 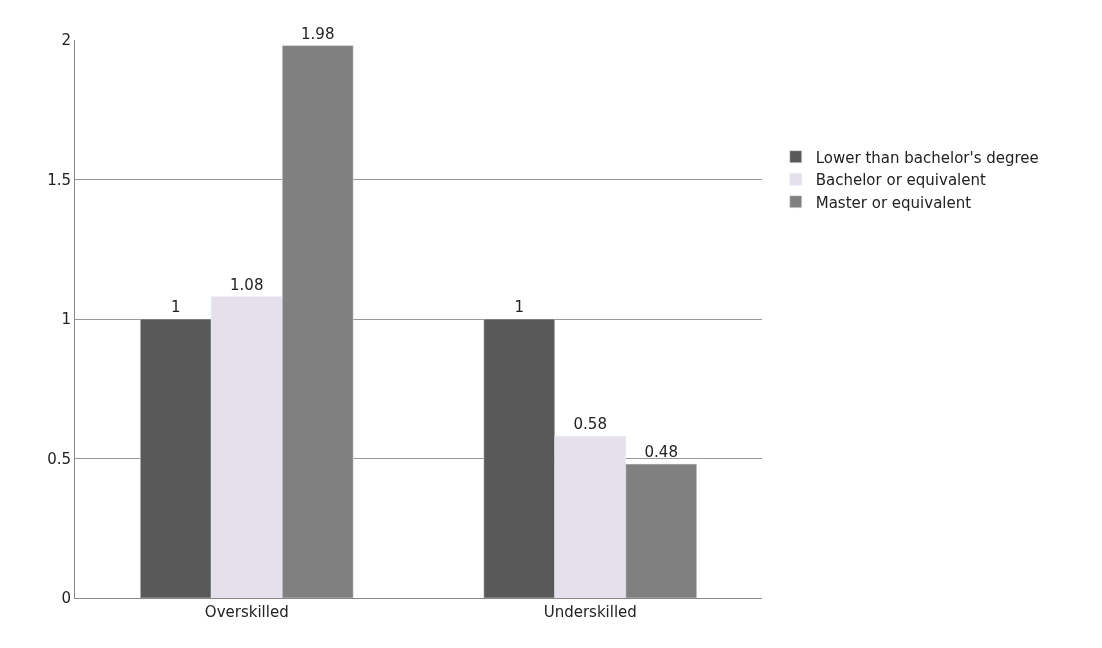 I want to click on y-tick-label: 1.5, so click(x=59, y=179).